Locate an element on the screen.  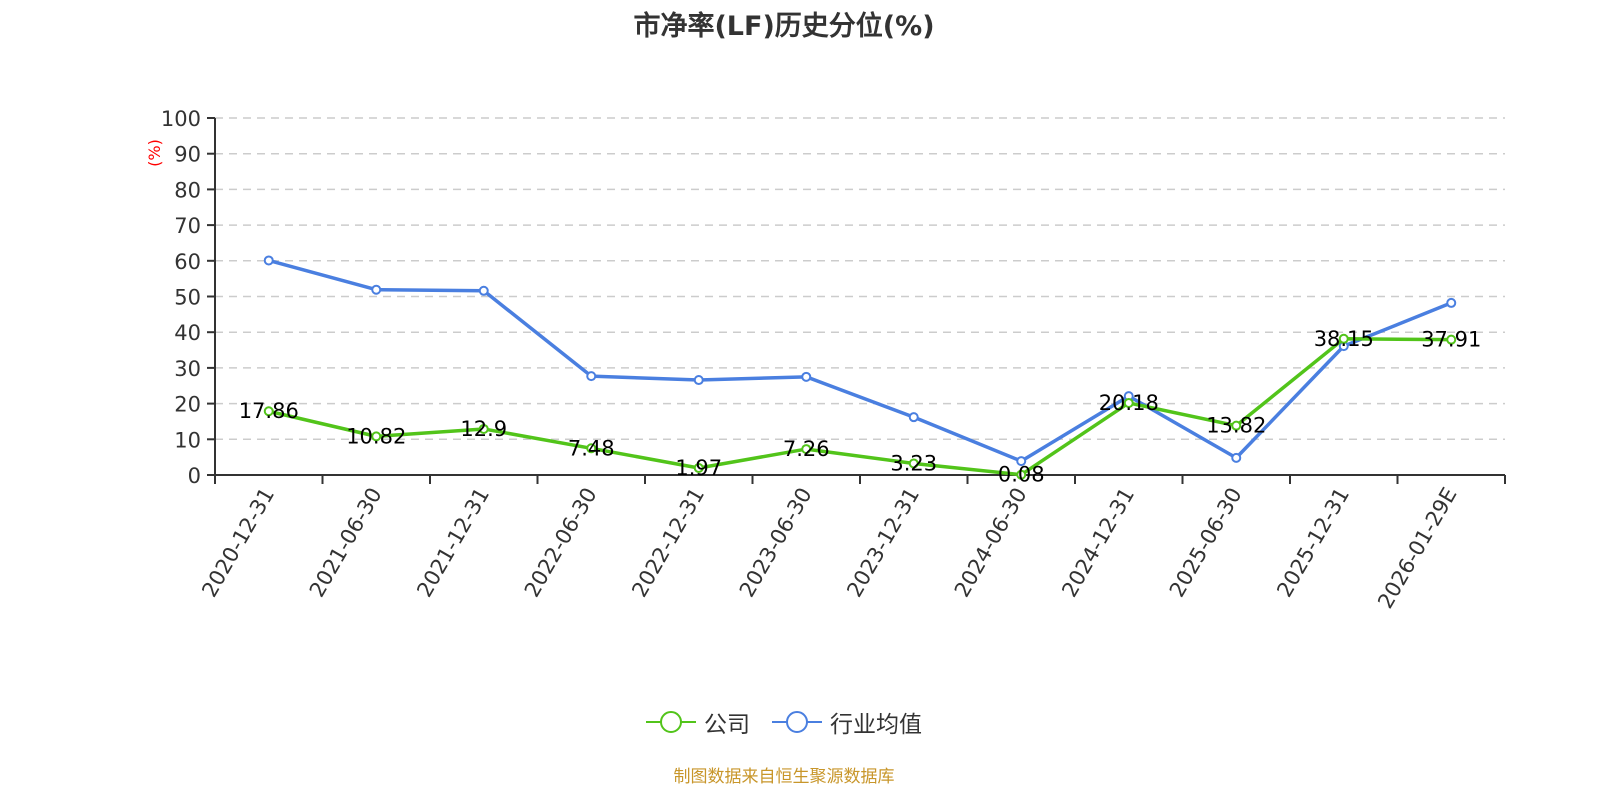
data-label: 7.26 is located at coordinates (806, 449).